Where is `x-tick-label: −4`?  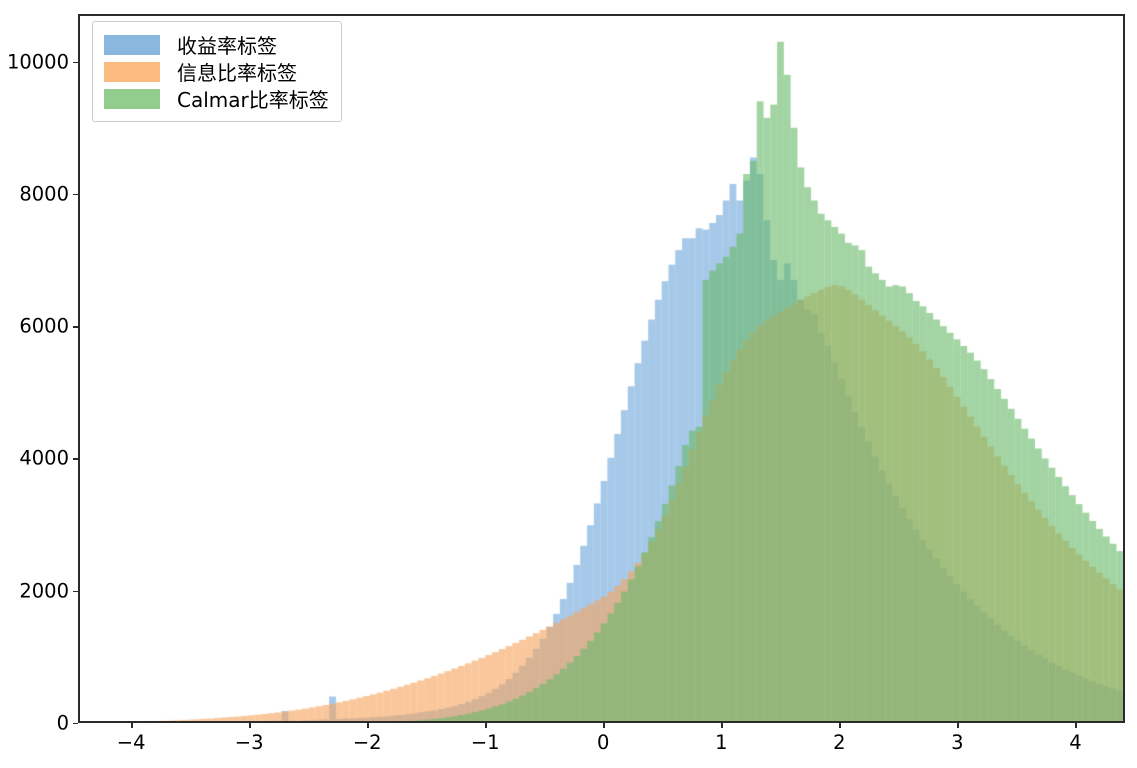 x-tick-label: −4 is located at coordinates (131, 742).